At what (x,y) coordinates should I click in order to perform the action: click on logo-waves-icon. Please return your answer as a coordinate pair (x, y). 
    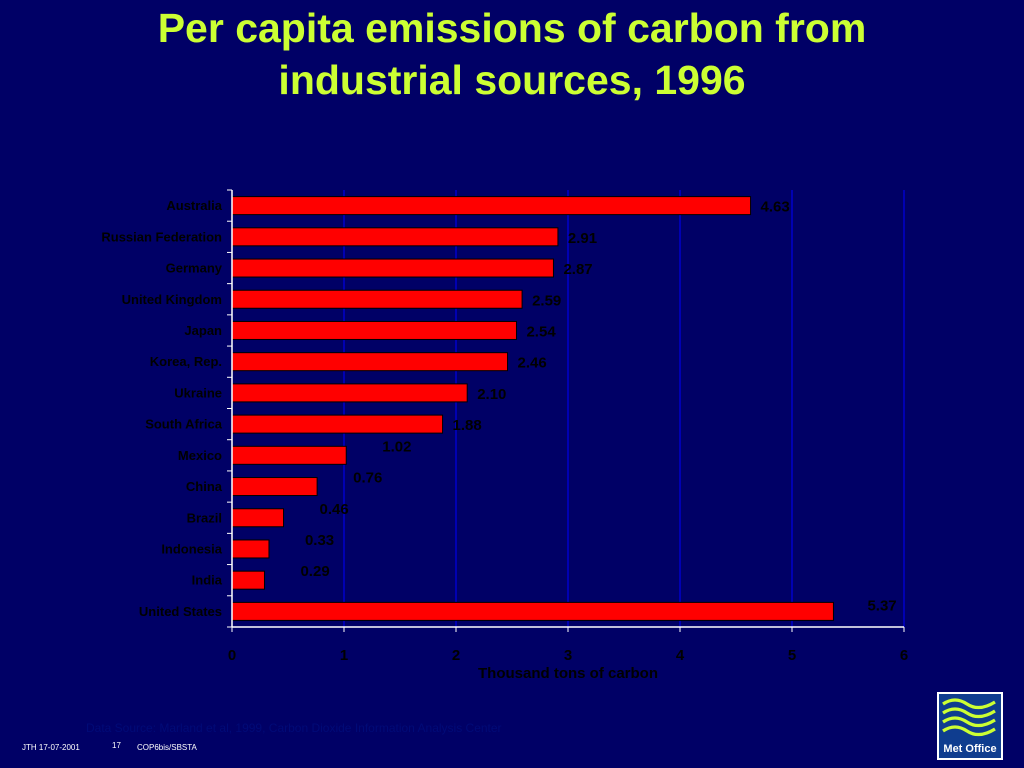
    Looking at the image, I should click on (969, 717).